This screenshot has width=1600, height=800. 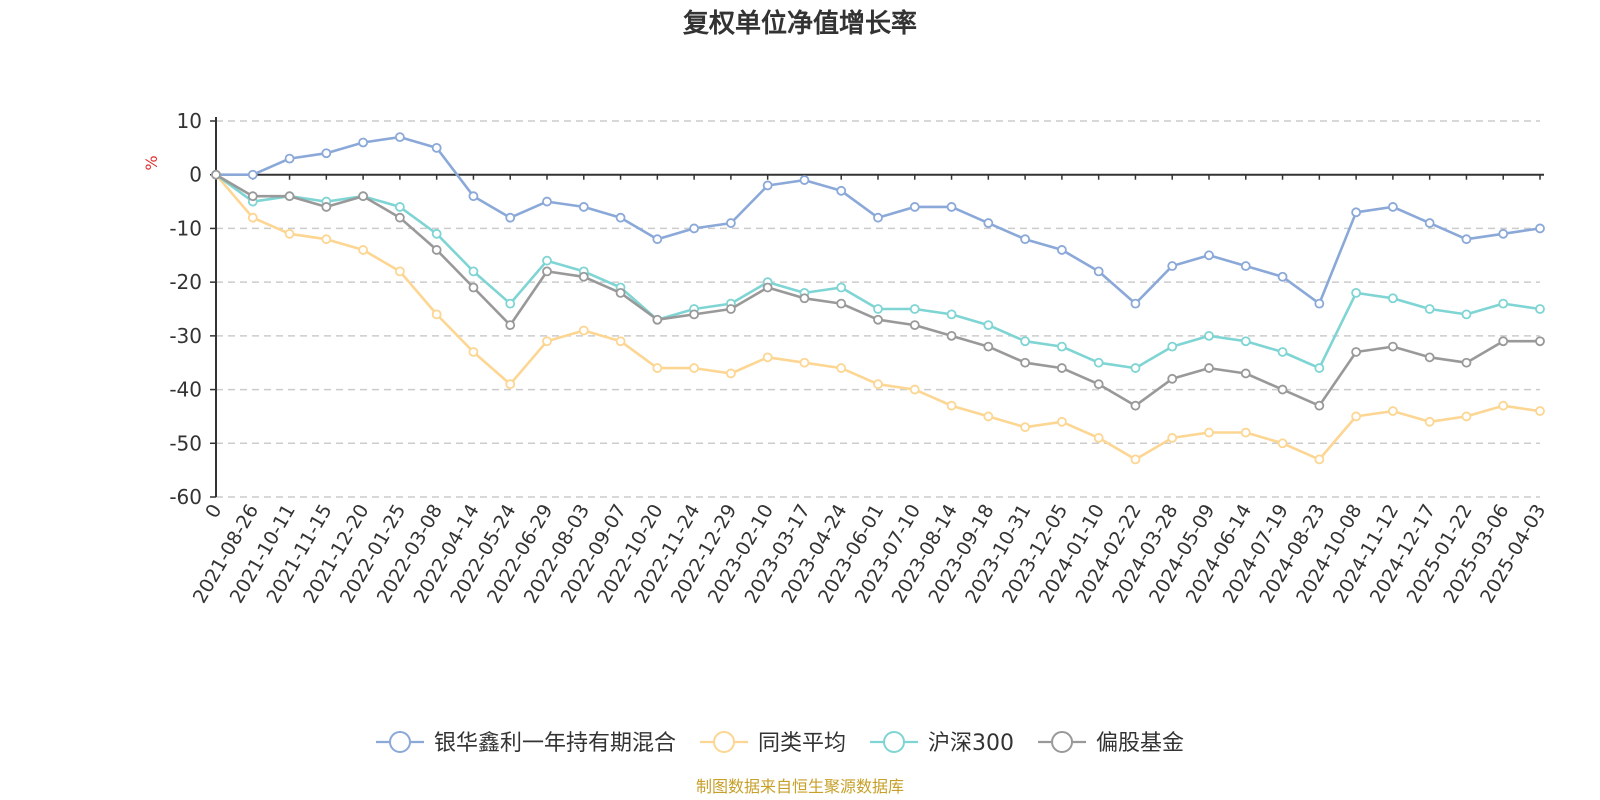 I want to click on y-tick-label: -30, so click(x=185, y=336).